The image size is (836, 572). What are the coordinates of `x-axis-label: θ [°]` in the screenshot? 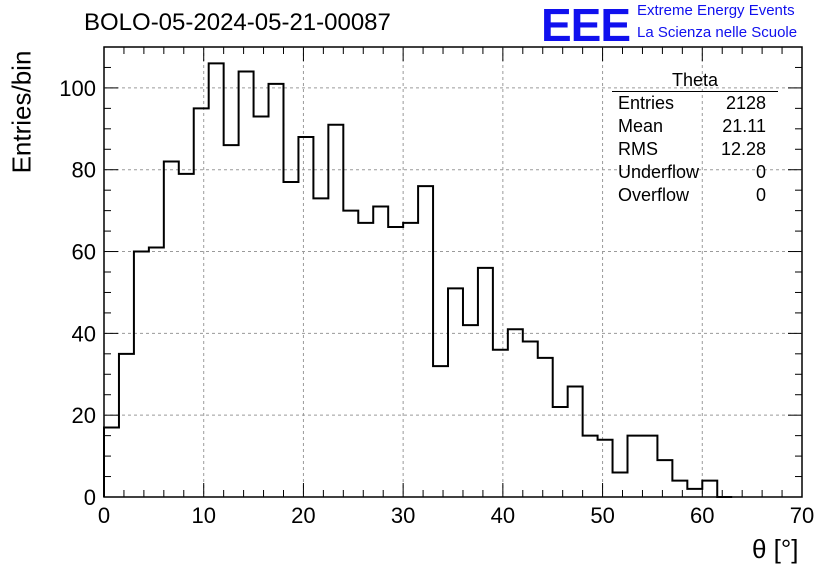 It's located at (775, 549).